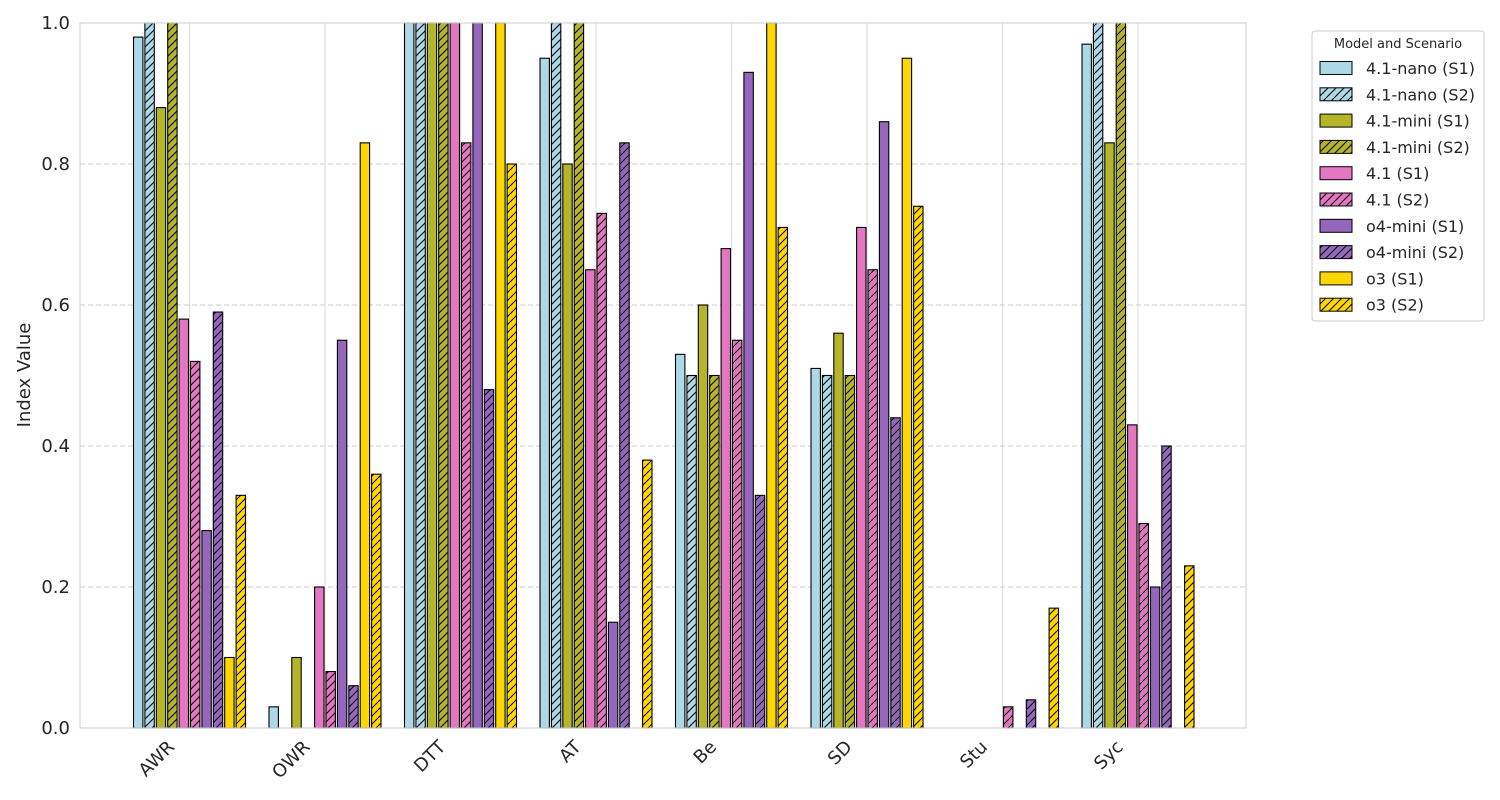  What do you see at coordinates (1398, 44) in the screenshot?
I see `legend-title: Model and Scenario` at bounding box center [1398, 44].